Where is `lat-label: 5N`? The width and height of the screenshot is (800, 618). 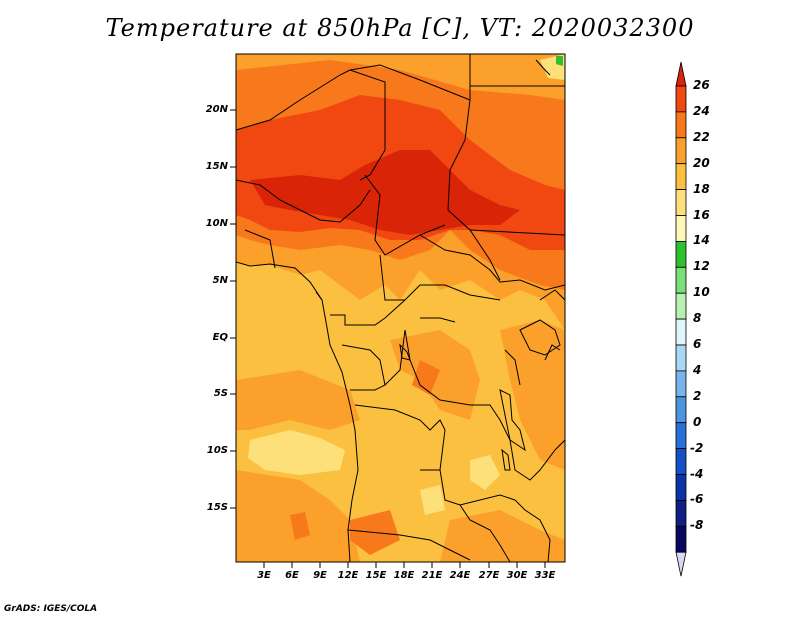
lat-label: 5N is located at coordinates (220, 280).